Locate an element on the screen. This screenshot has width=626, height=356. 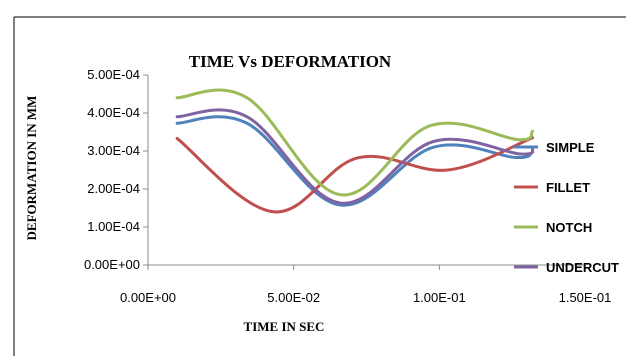
x-tick-label: 1.50E-01 is located at coordinates (585, 297).